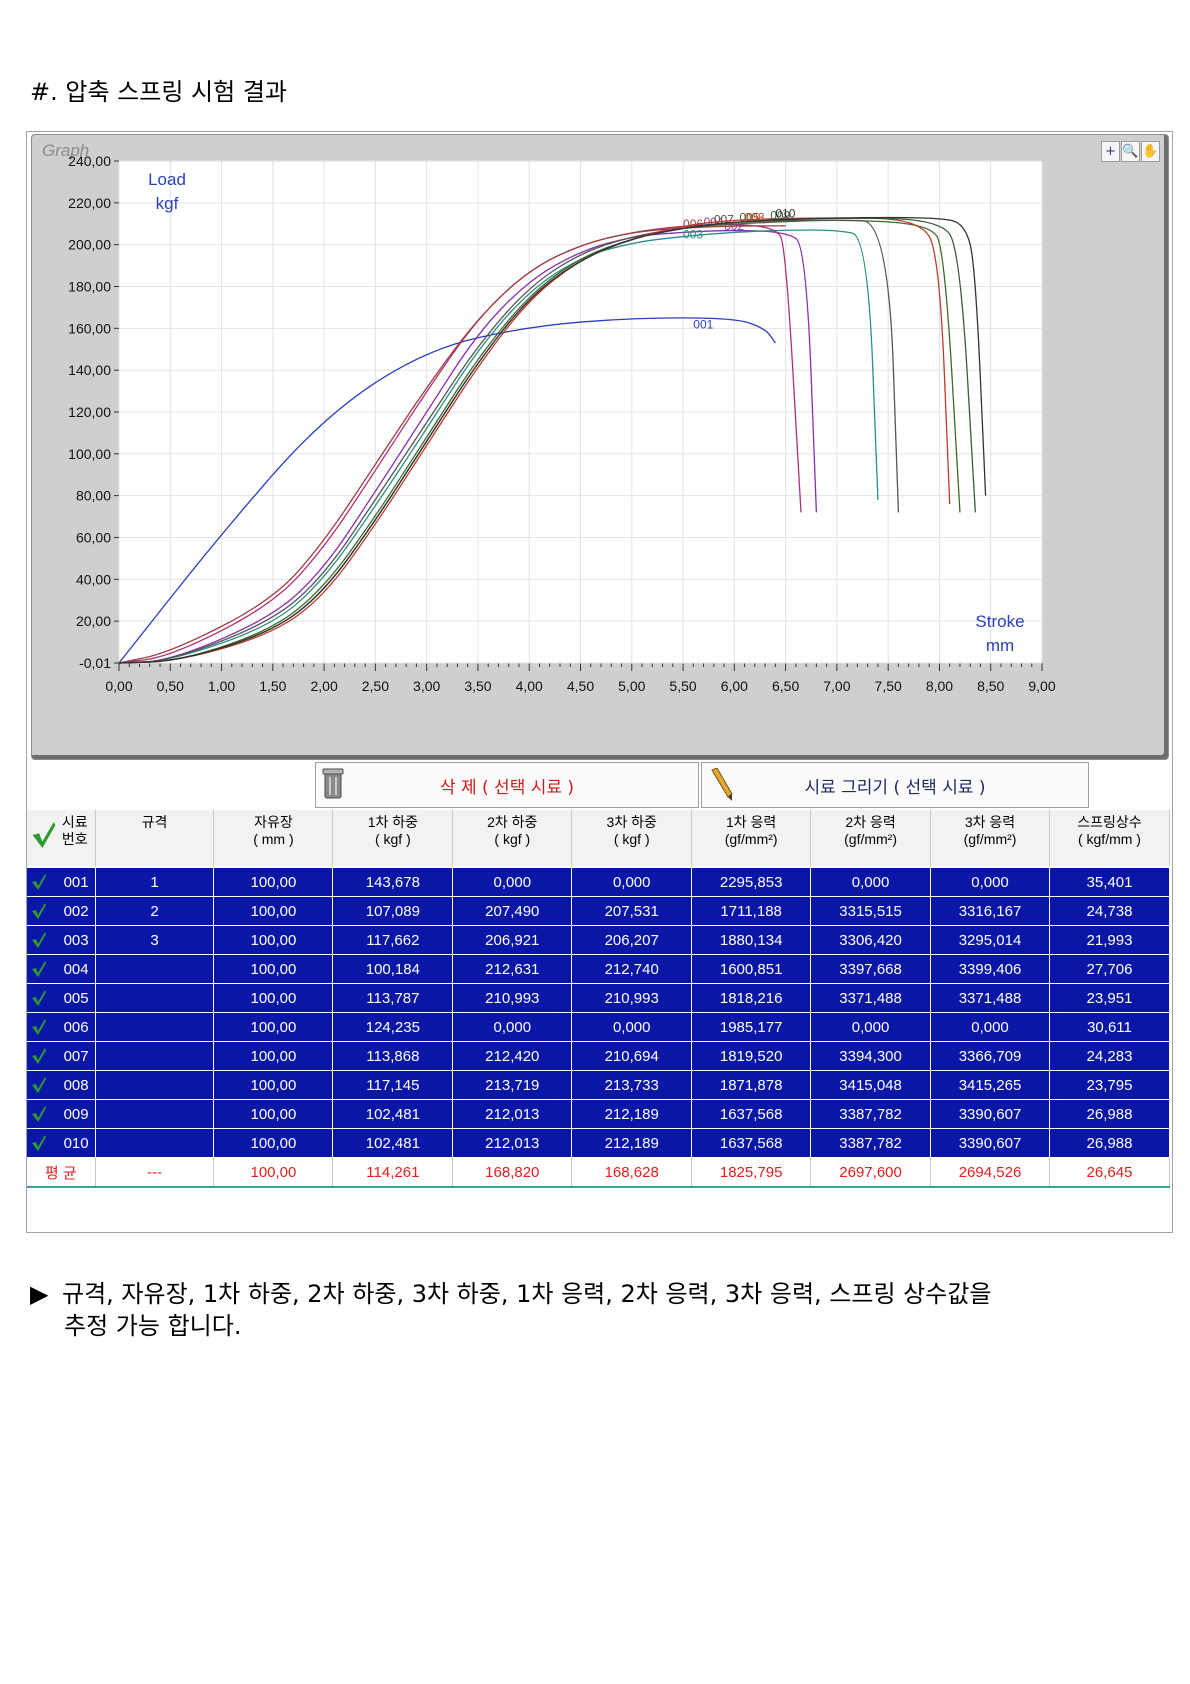 This screenshot has width=1190, height=1684. What do you see at coordinates (393, 882) in the screenshot?
I see `table-cell: 143,678` at bounding box center [393, 882].